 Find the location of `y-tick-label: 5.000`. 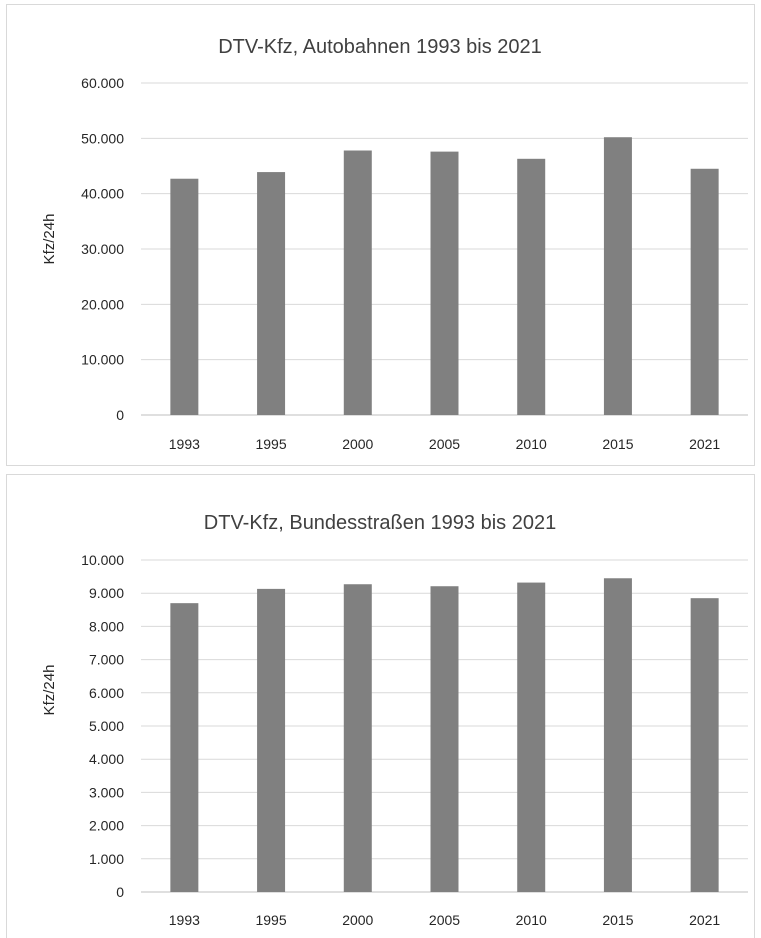

y-tick-label: 5.000 is located at coordinates (106, 726).